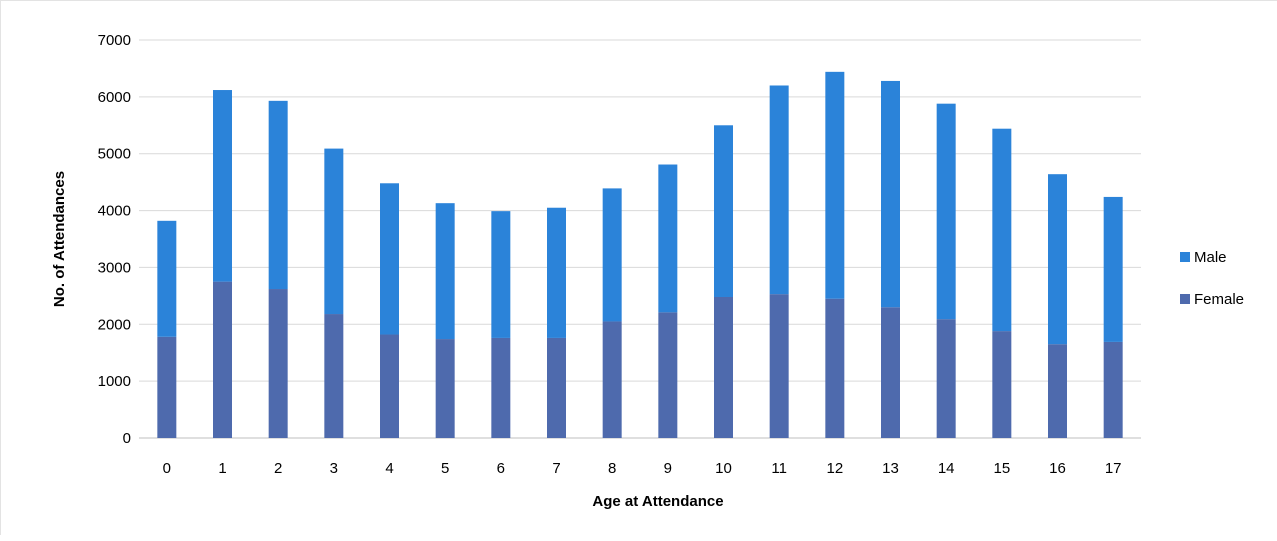 Image resolution: width=1277 pixels, height=541 pixels. Describe the element at coordinates (1001, 468) in the screenshot. I see `x-tick-label: 15` at that location.